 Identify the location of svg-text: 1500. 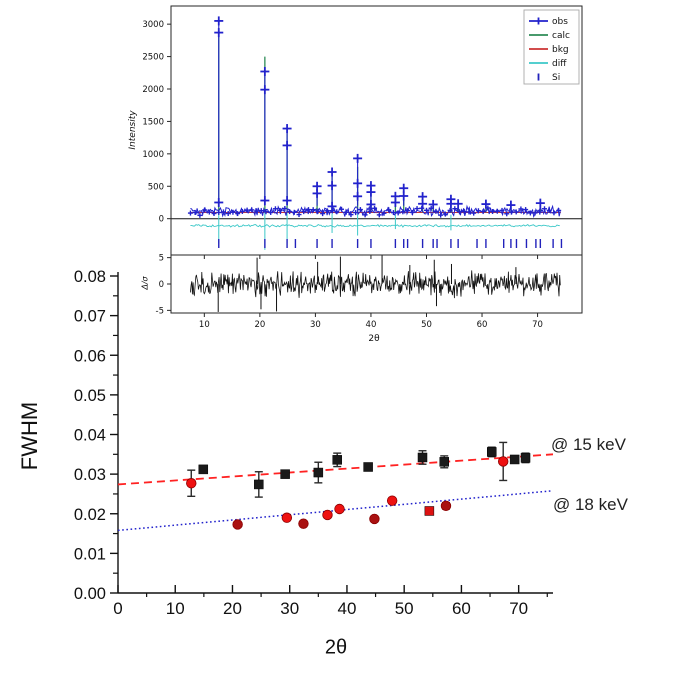
(153, 122).